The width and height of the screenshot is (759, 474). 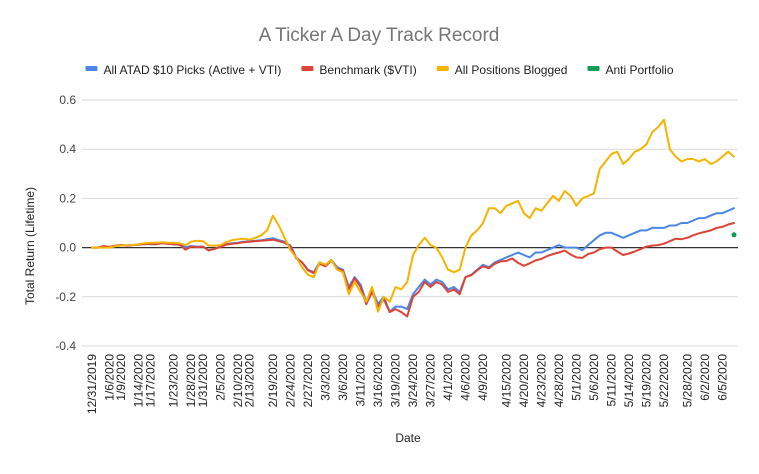 What do you see at coordinates (238, 381) in the screenshot?
I see `x-tick-label-9: 2/10/2020` at bounding box center [238, 381].